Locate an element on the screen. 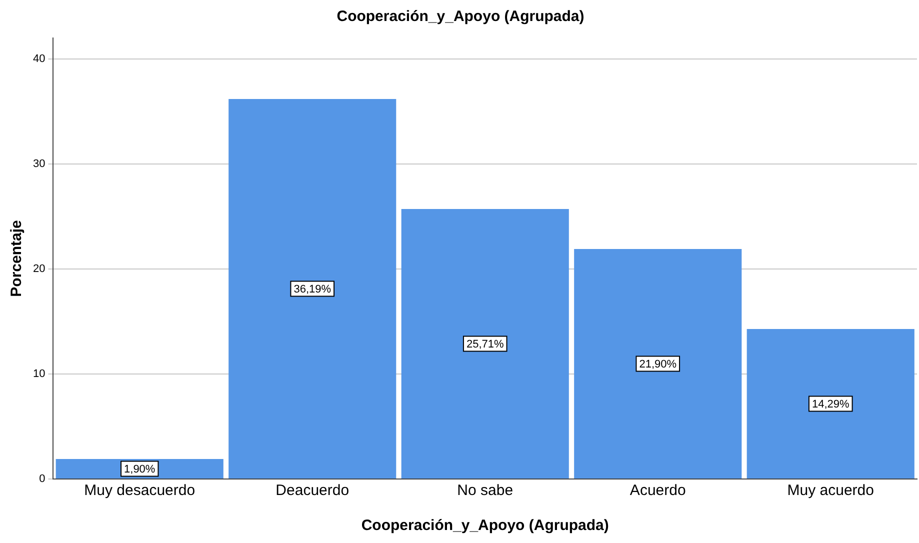 Image resolution: width=919 pixels, height=543 pixels. x-tick-label: Muy acuerdo is located at coordinates (830, 491).